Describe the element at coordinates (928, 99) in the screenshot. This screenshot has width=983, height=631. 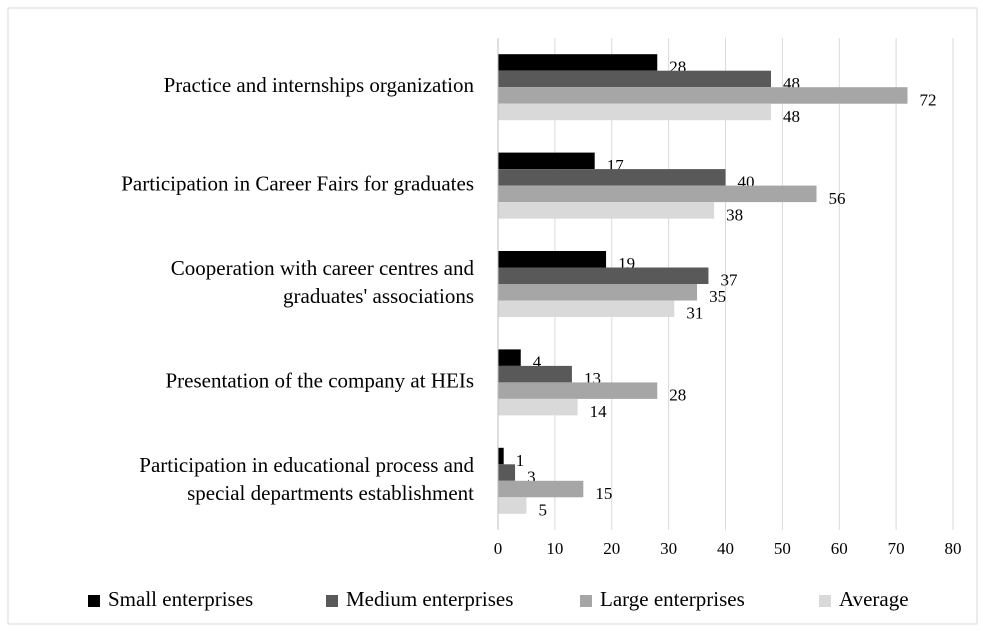
I see `data-label: 72` at that location.